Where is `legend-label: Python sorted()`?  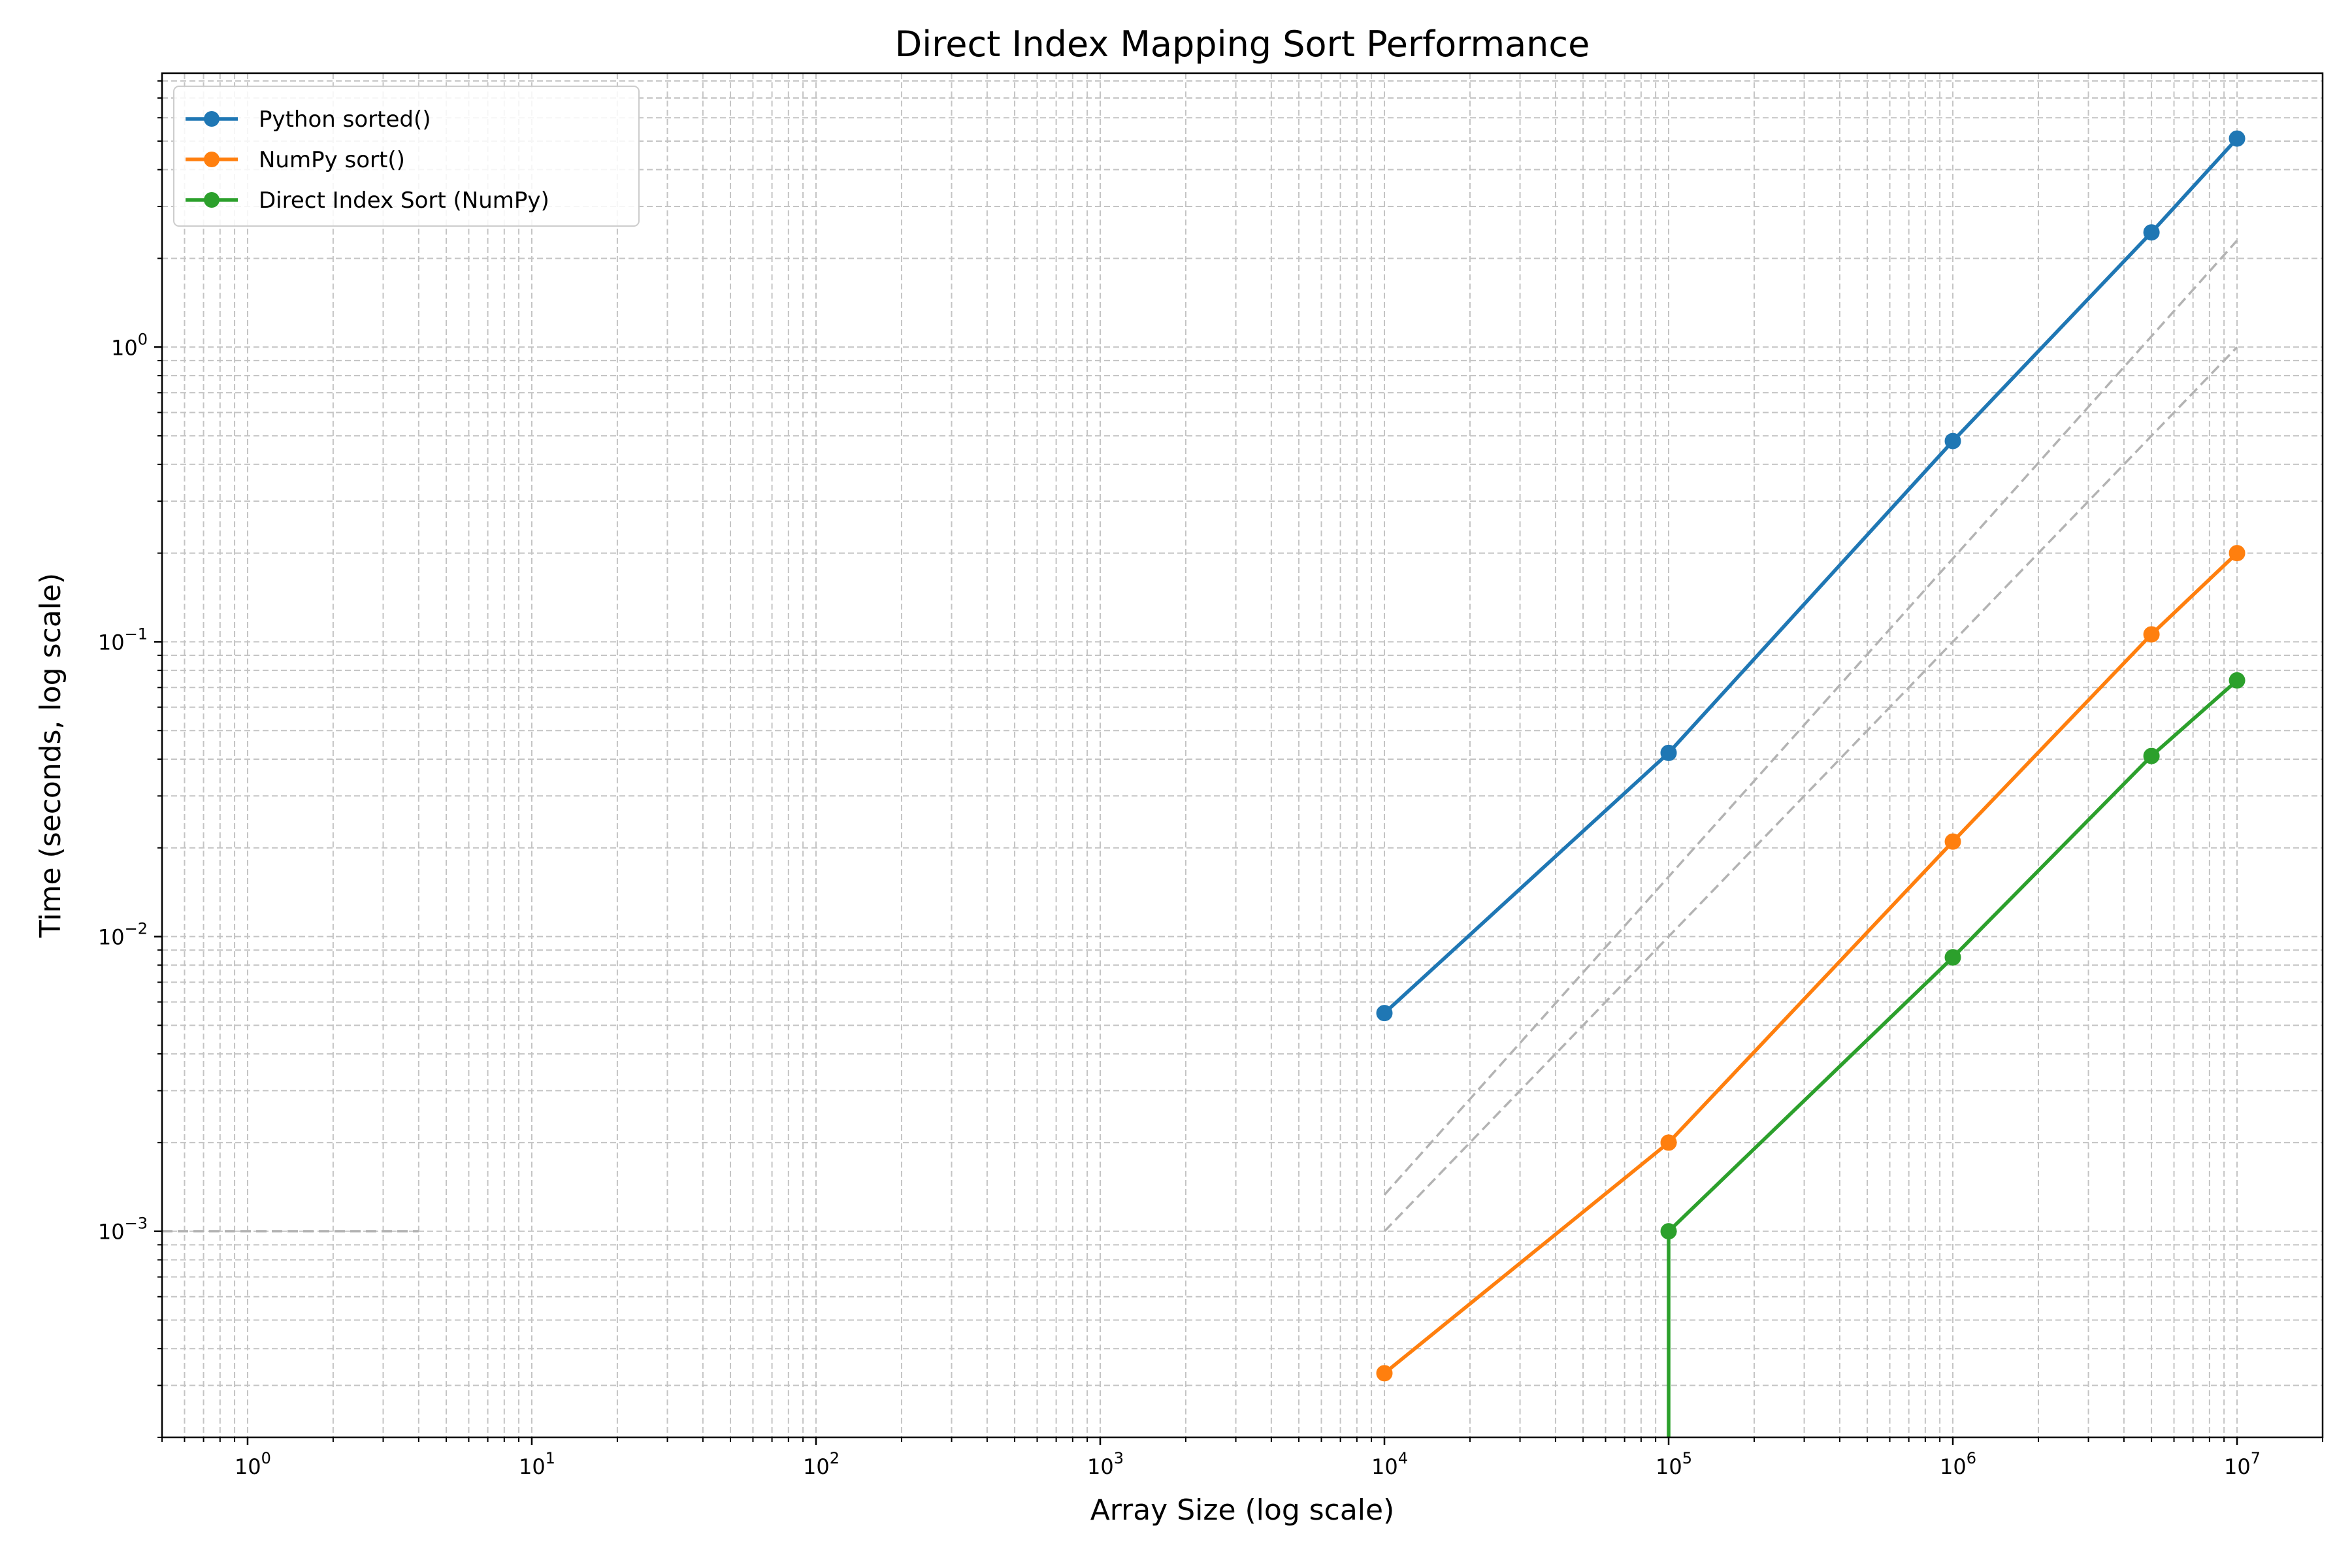 legend-label: Python sorted() is located at coordinates (345, 119).